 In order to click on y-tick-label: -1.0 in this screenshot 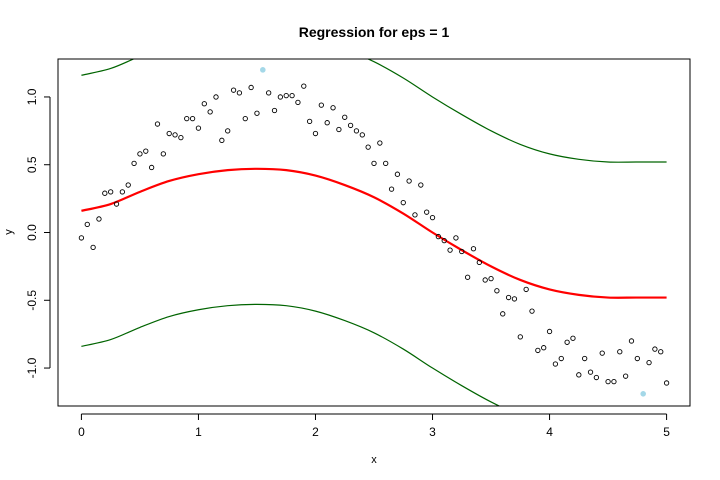, I will do `click(32, 367)`.